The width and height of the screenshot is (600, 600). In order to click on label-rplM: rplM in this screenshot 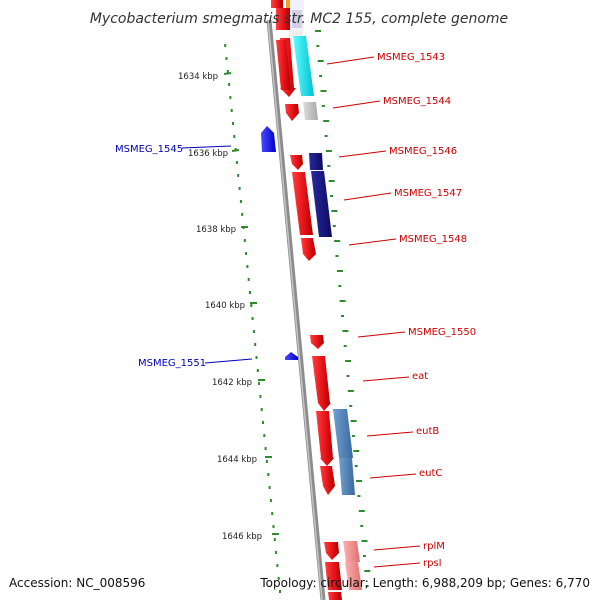, I will do `click(434, 546)`.